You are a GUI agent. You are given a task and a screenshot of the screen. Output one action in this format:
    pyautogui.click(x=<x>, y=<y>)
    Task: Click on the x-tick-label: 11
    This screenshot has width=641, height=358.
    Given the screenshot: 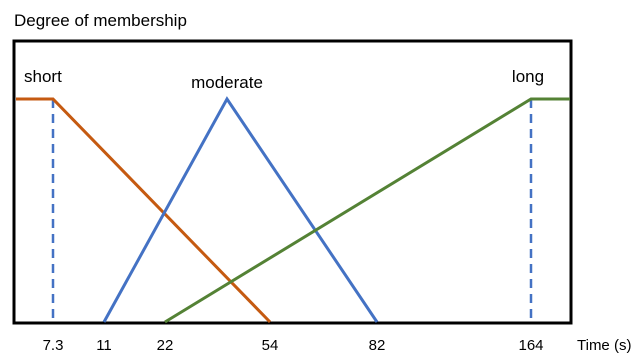 What is the action you would take?
    pyautogui.click(x=104, y=345)
    